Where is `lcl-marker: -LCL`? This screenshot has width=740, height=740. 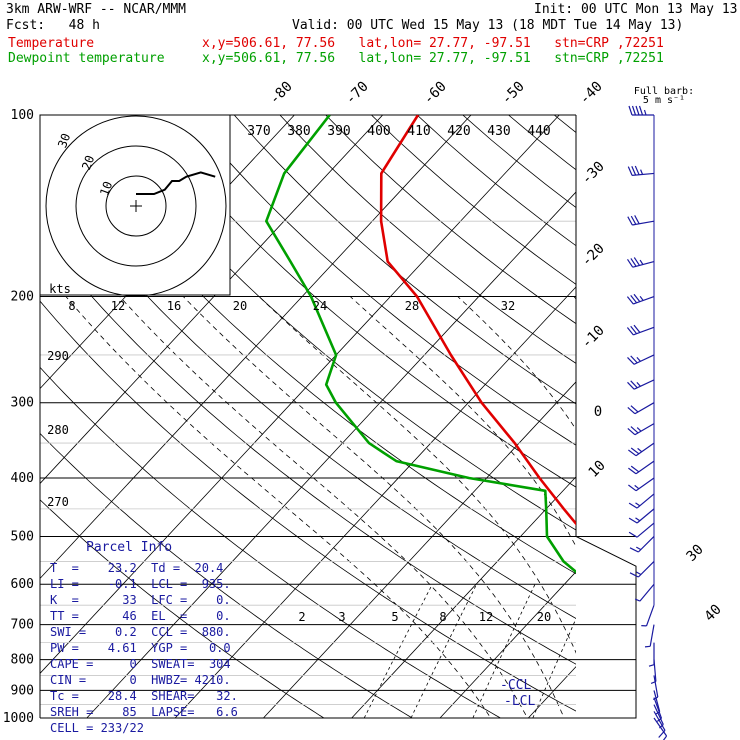 lcl-marker: -LCL is located at coordinates (519, 701).